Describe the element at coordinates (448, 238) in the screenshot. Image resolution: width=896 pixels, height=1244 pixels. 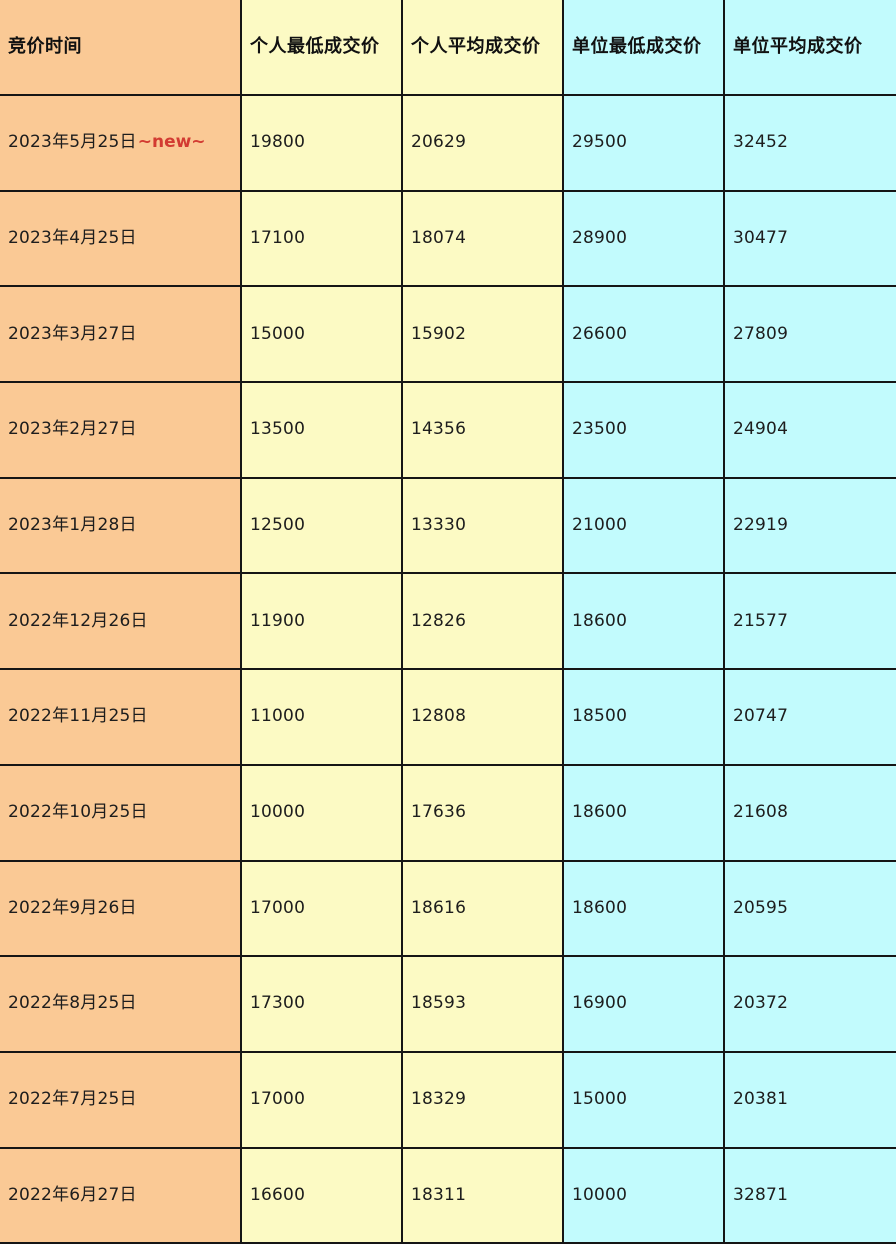
I see `table-row: 2023年4月25日 17100 18074 28900 30477` at that location.